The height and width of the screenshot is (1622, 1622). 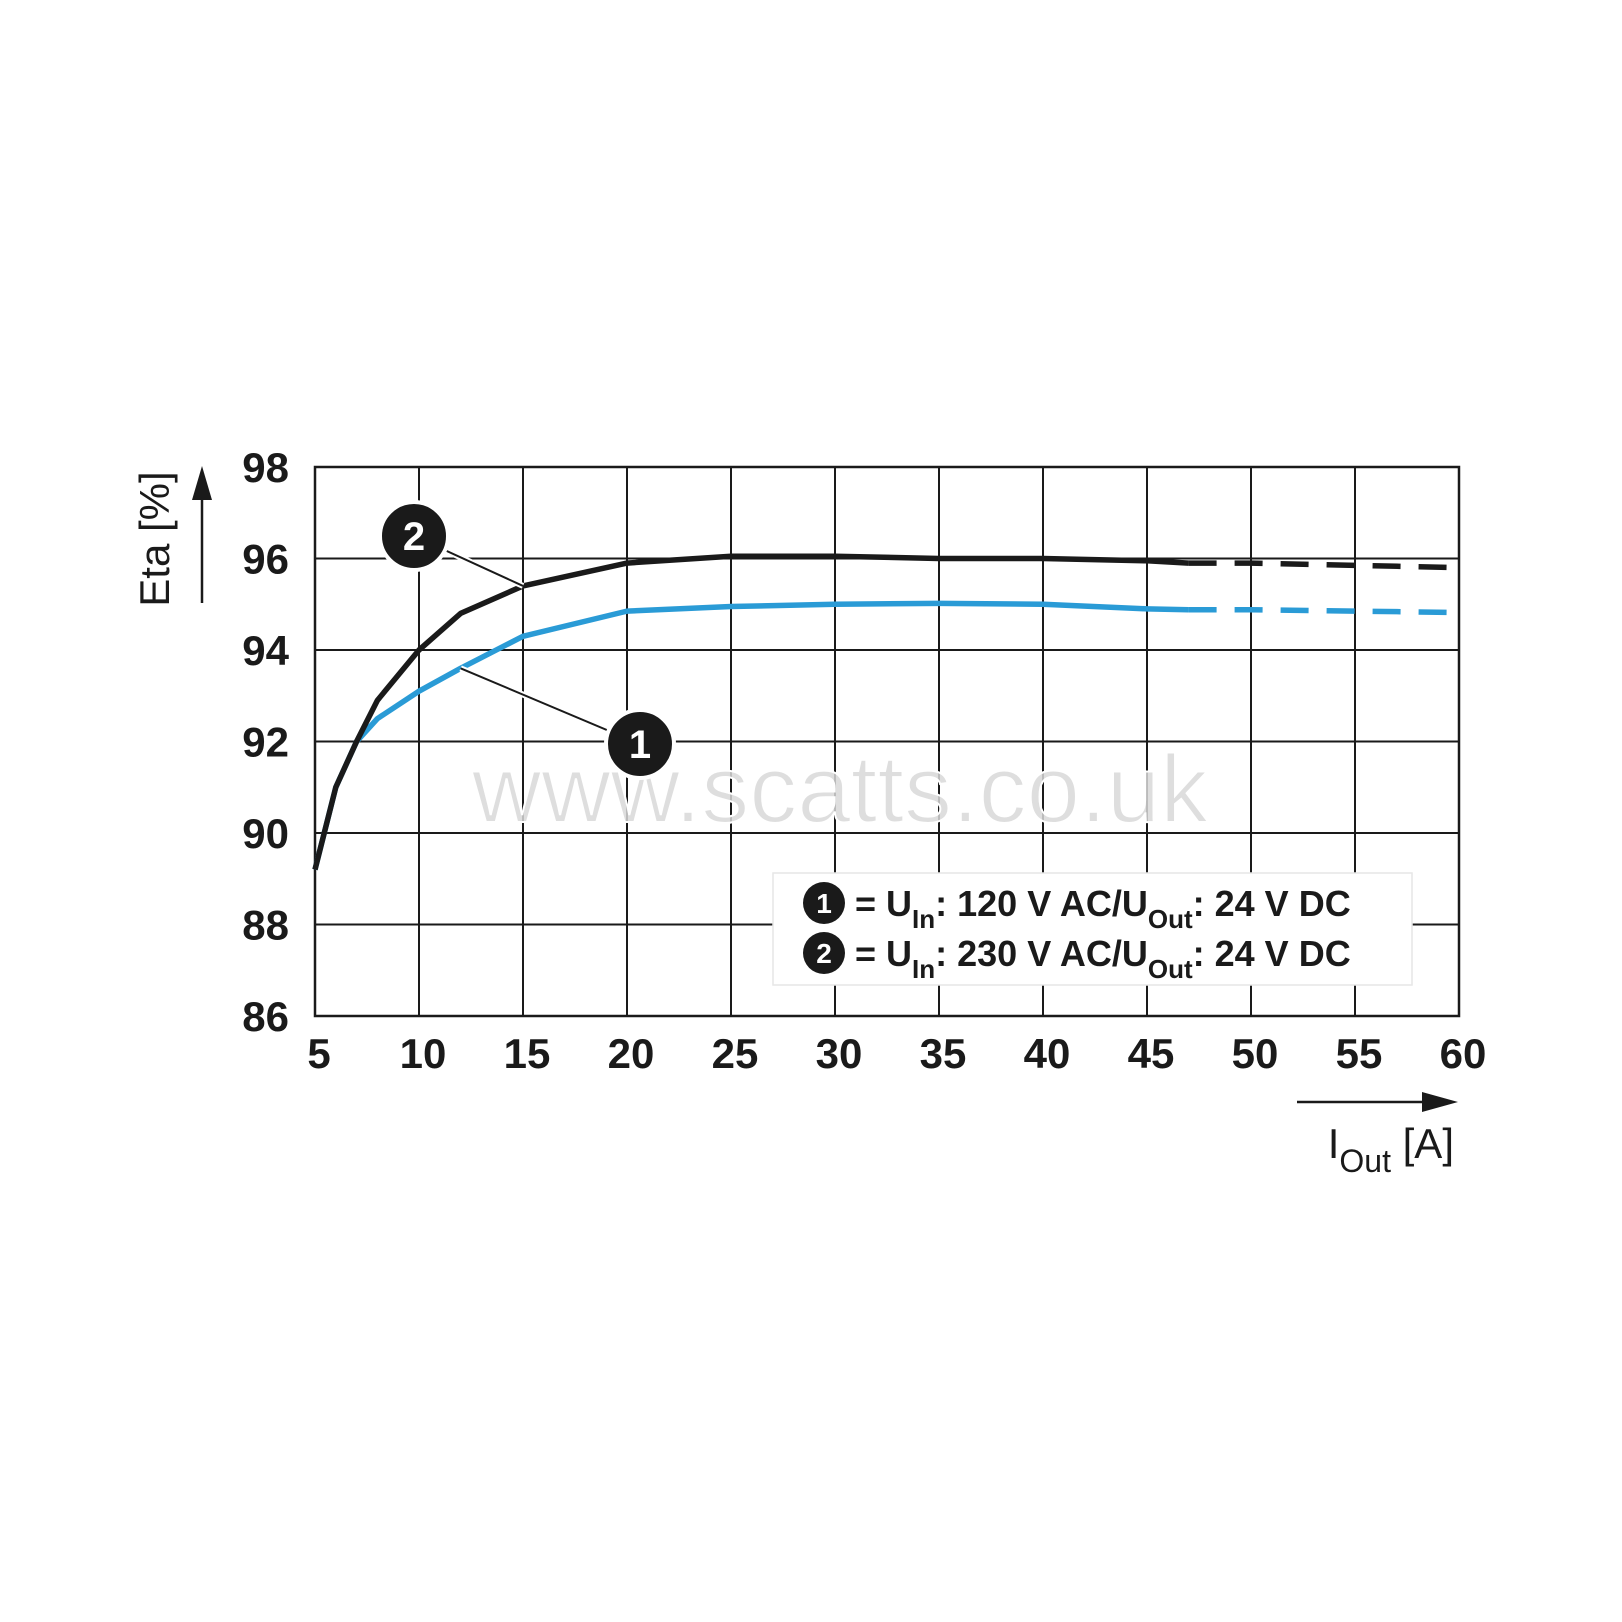 What do you see at coordinates (1359, 1053) in the screenshot?
I see `x-tick-label: 55` at bounding box center [1359, 1053].